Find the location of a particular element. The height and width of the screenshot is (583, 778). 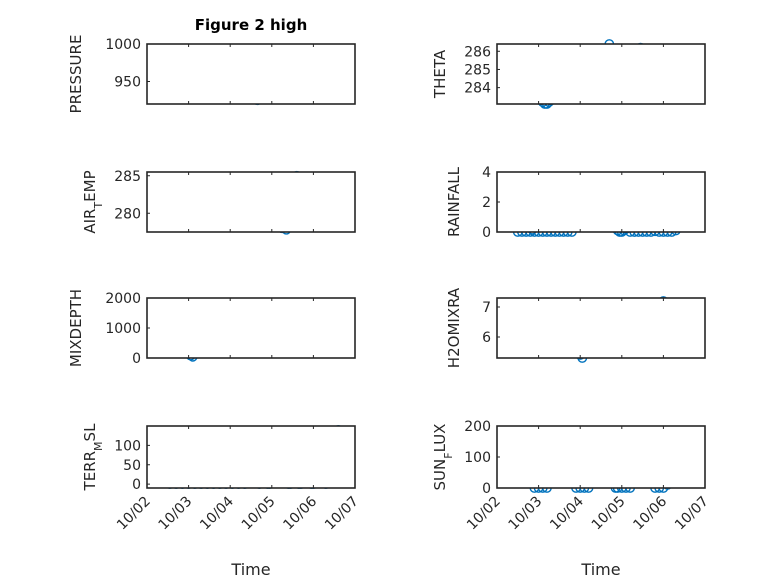

y-axis-label-main: AIR is located at coordinates (90, 221).